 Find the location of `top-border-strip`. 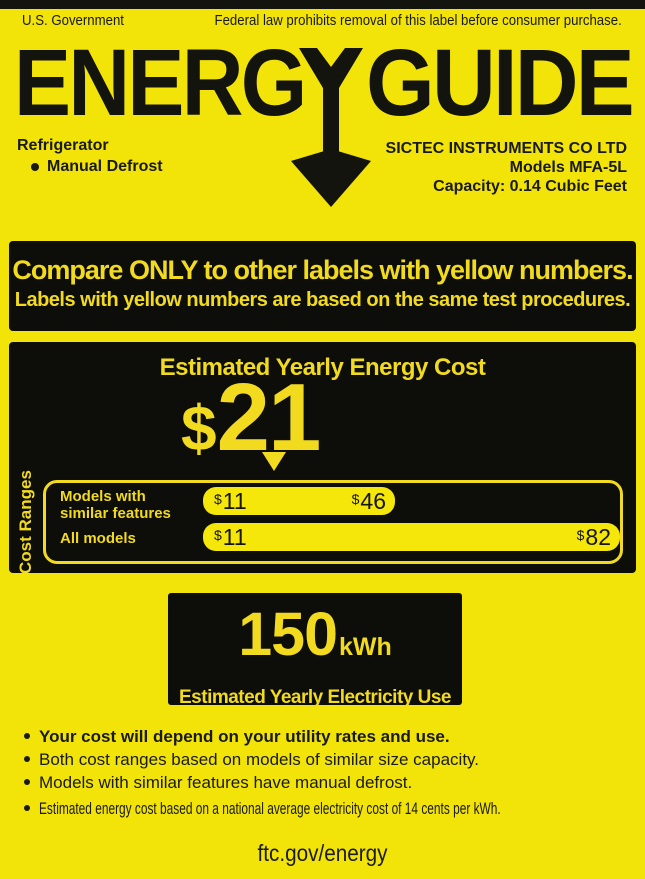

top-border-strip is located at coordinates (322, 4).